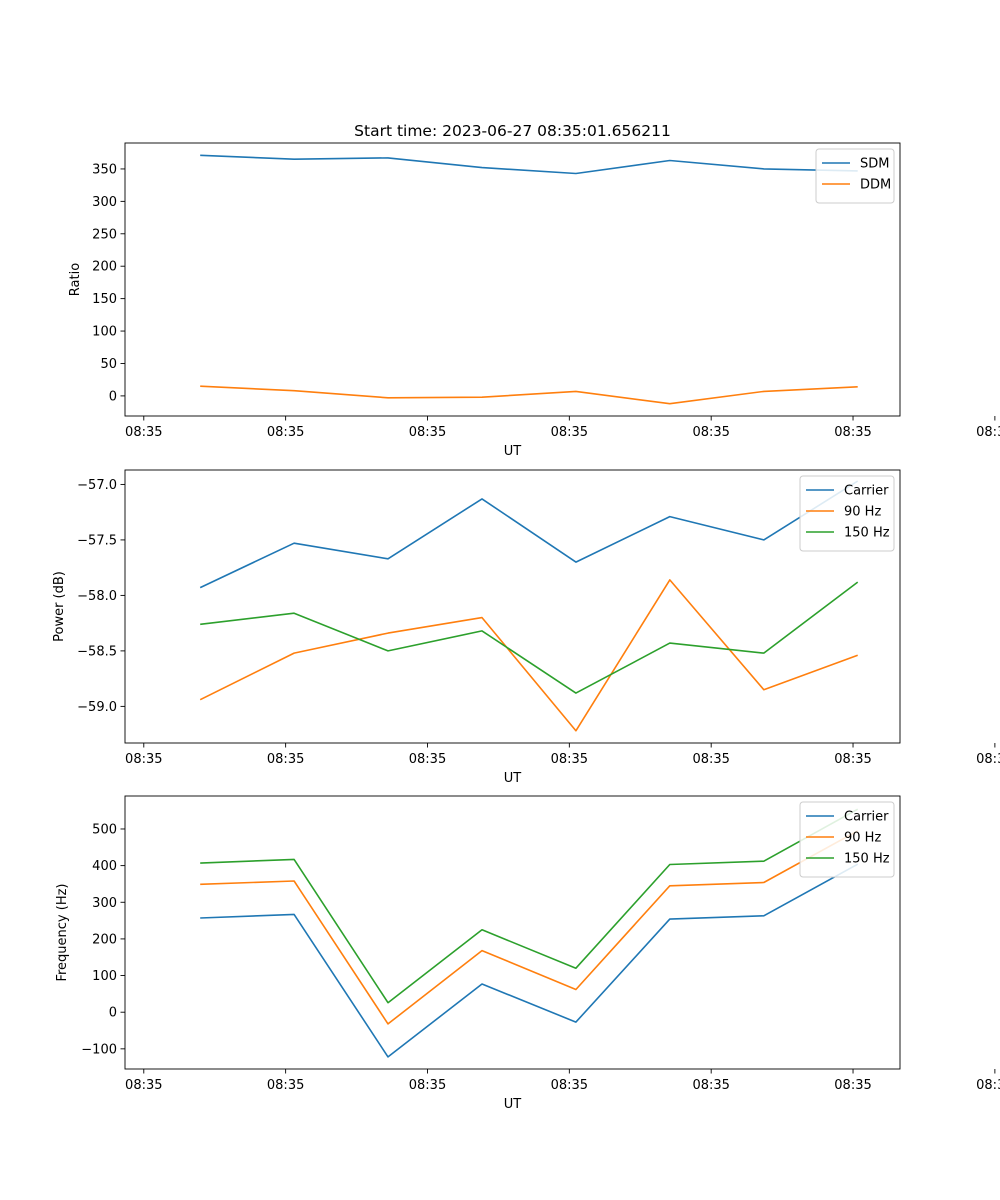  Describe the element at coordinates (104, 866) in the screenshot. I see `y-tick-label: 400` at that location.